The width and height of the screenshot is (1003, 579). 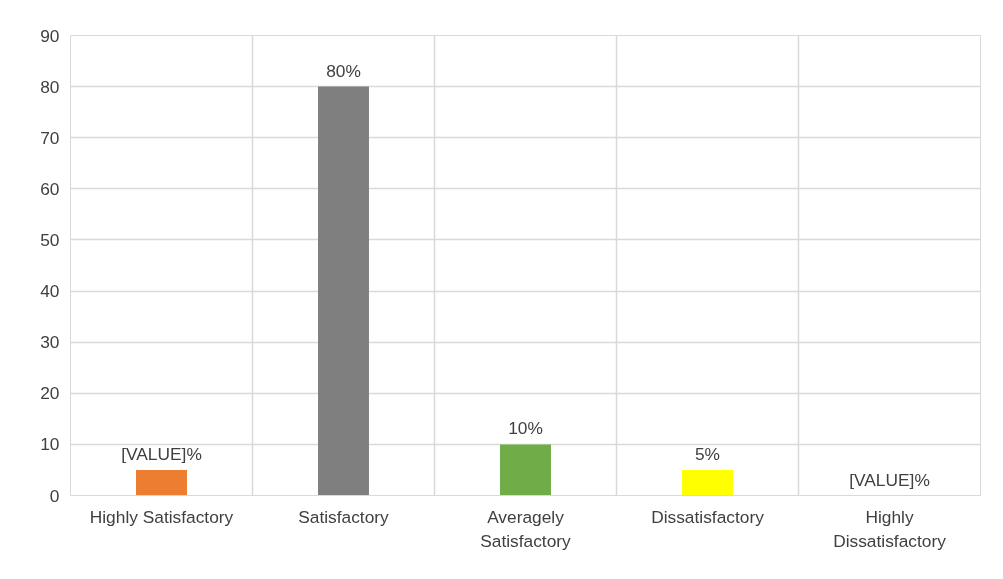 I want to click on x-tick-label: Dissatisfactory, so click(x=708, y=516).